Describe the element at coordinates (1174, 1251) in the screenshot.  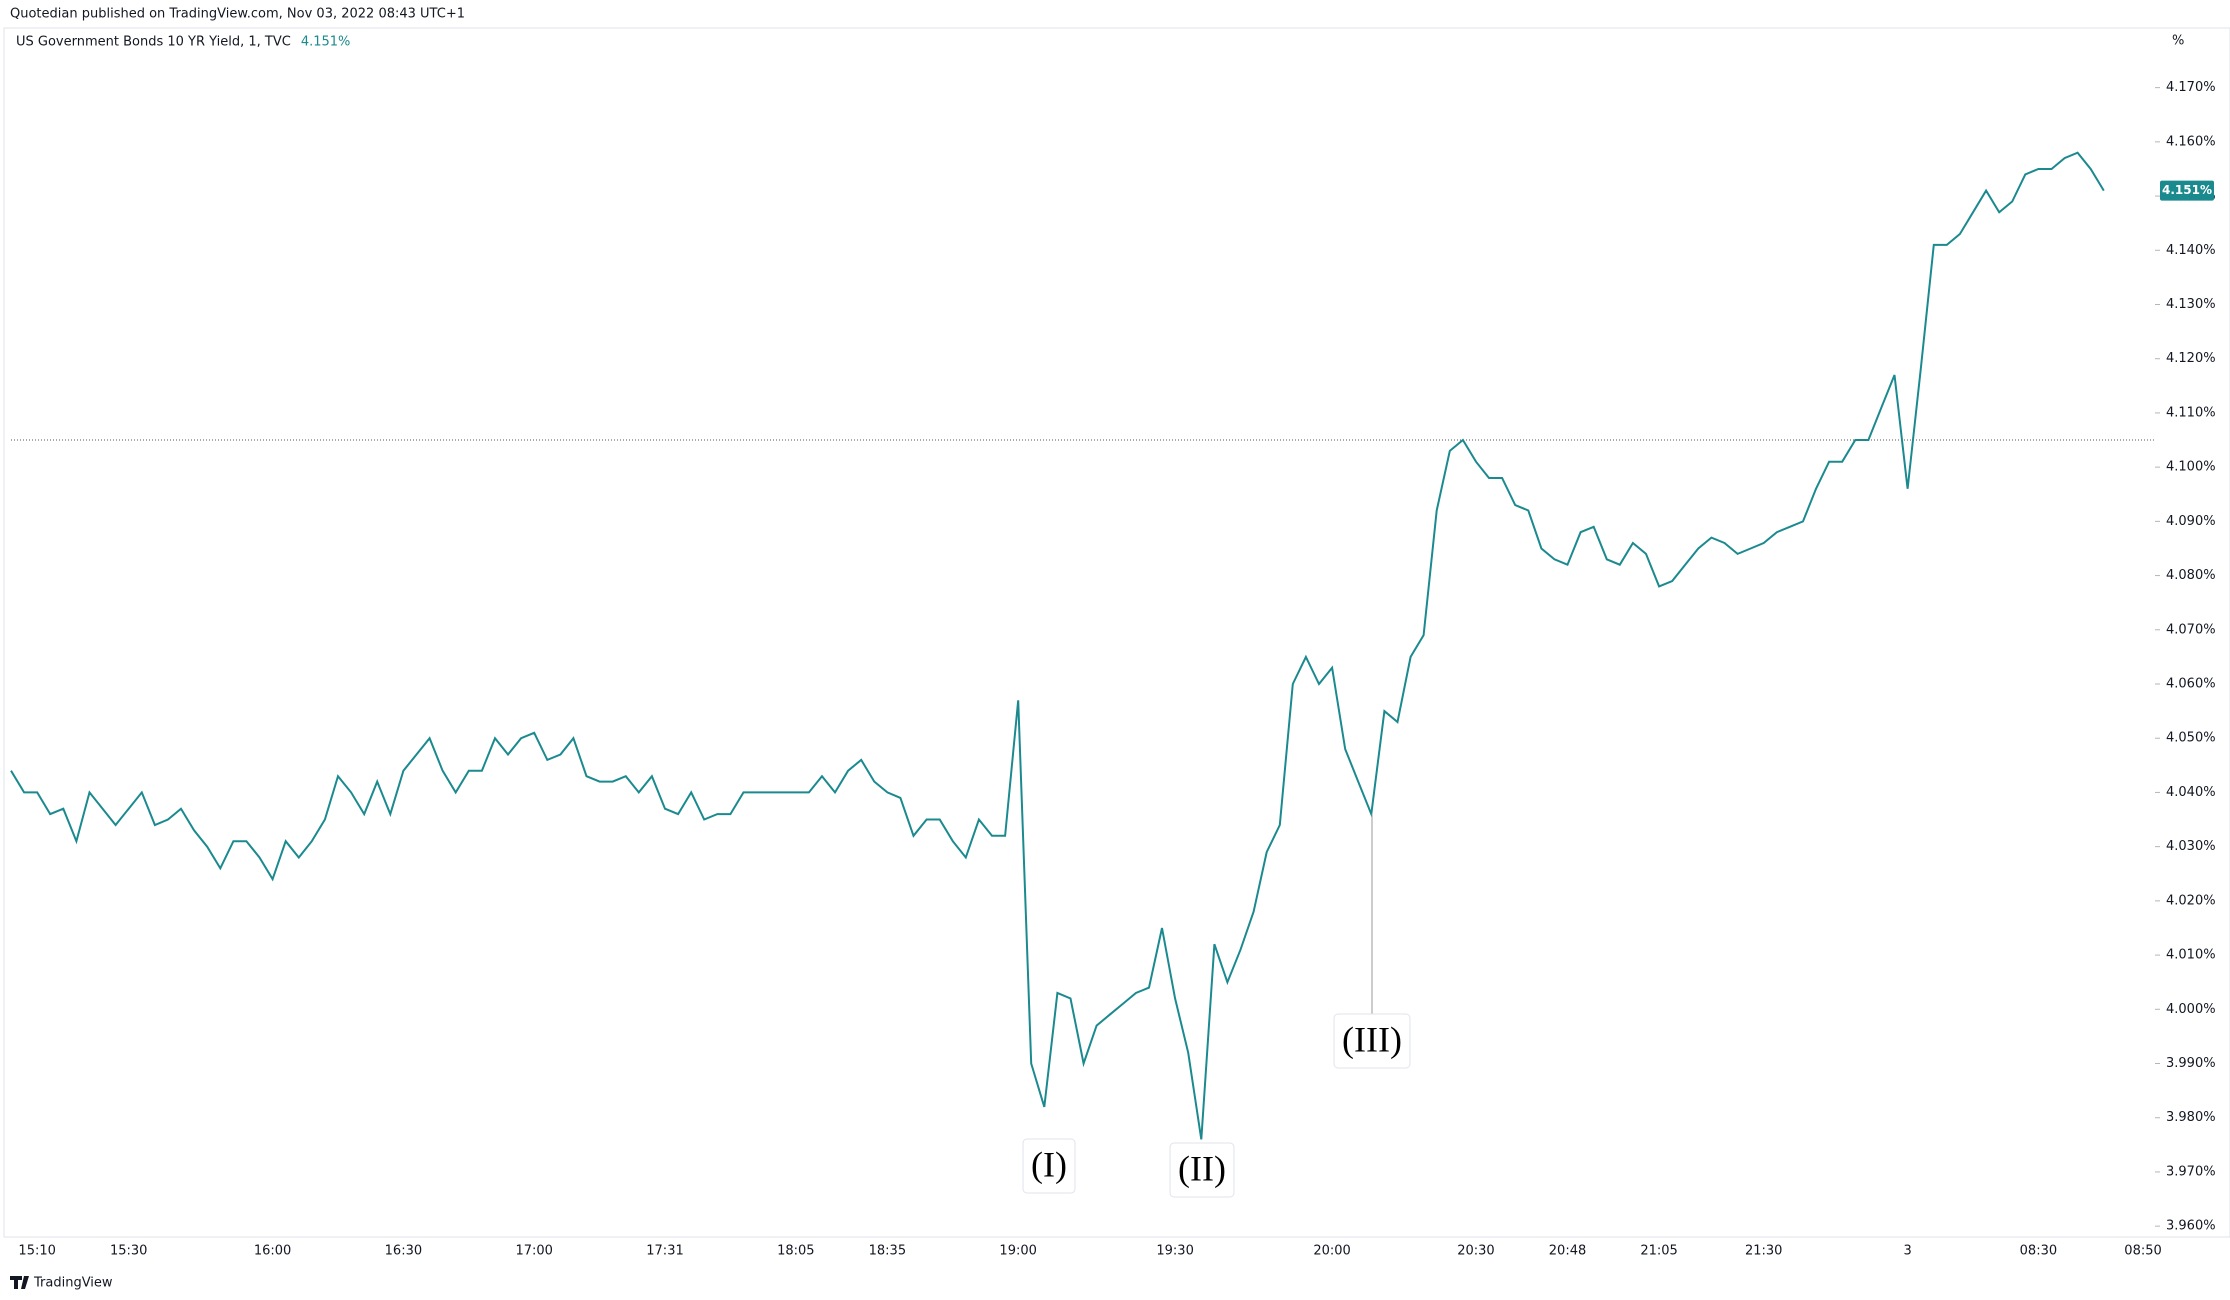
I see `x-tick-label: 19:30` at that location.